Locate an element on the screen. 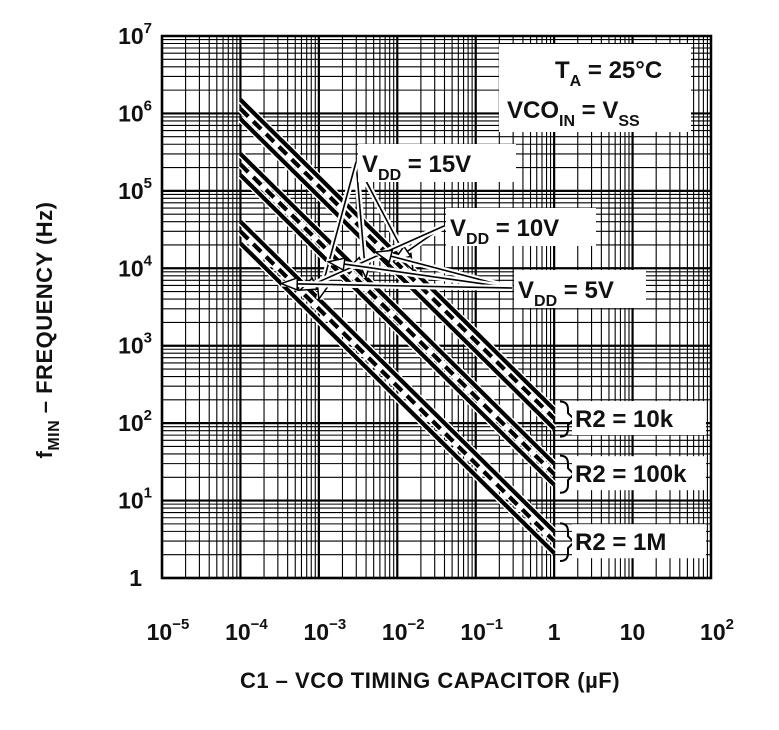  condition-vco-in-rest: = V is located at coordinates (596, 110).